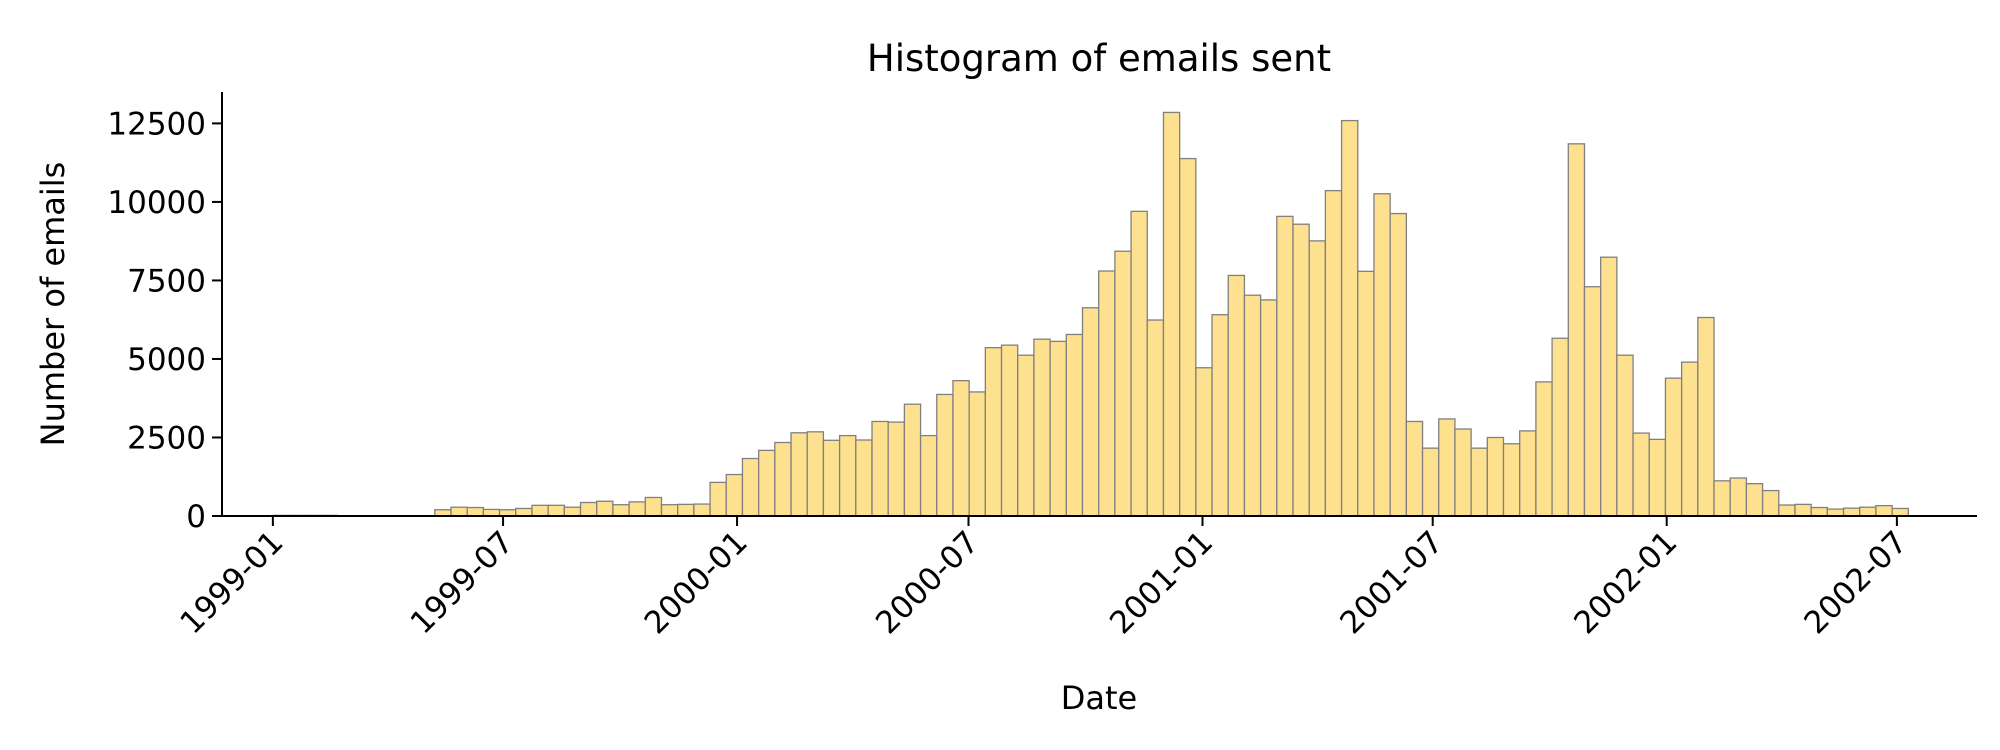  I want to click on y-axis-label: Number of emails, so click(53, 304).